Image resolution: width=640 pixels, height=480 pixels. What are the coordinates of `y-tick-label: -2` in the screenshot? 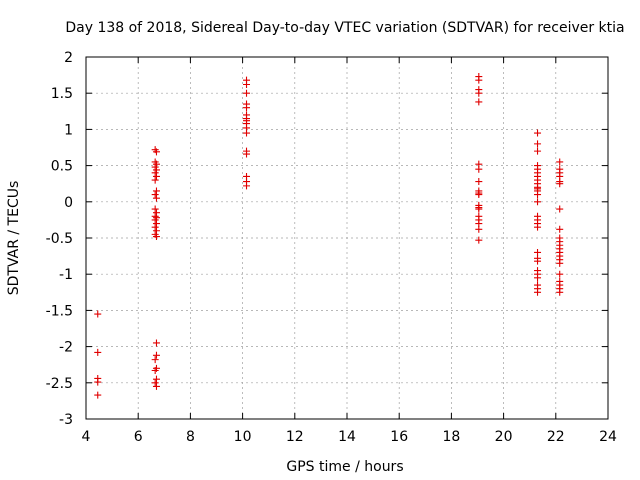 It's located at (66, 348).